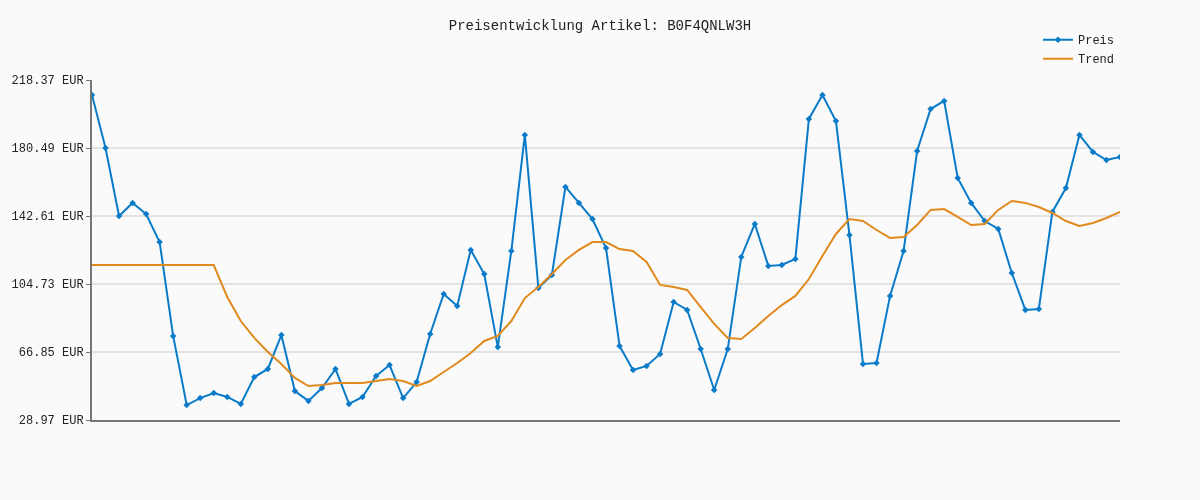 Image resolution: width=1200 pixels, height=500 pixels. What do you see at coordinates (1096, 41) in the screenshot?
I see `legend-label: Preis` at bounding box center [1096, 41].